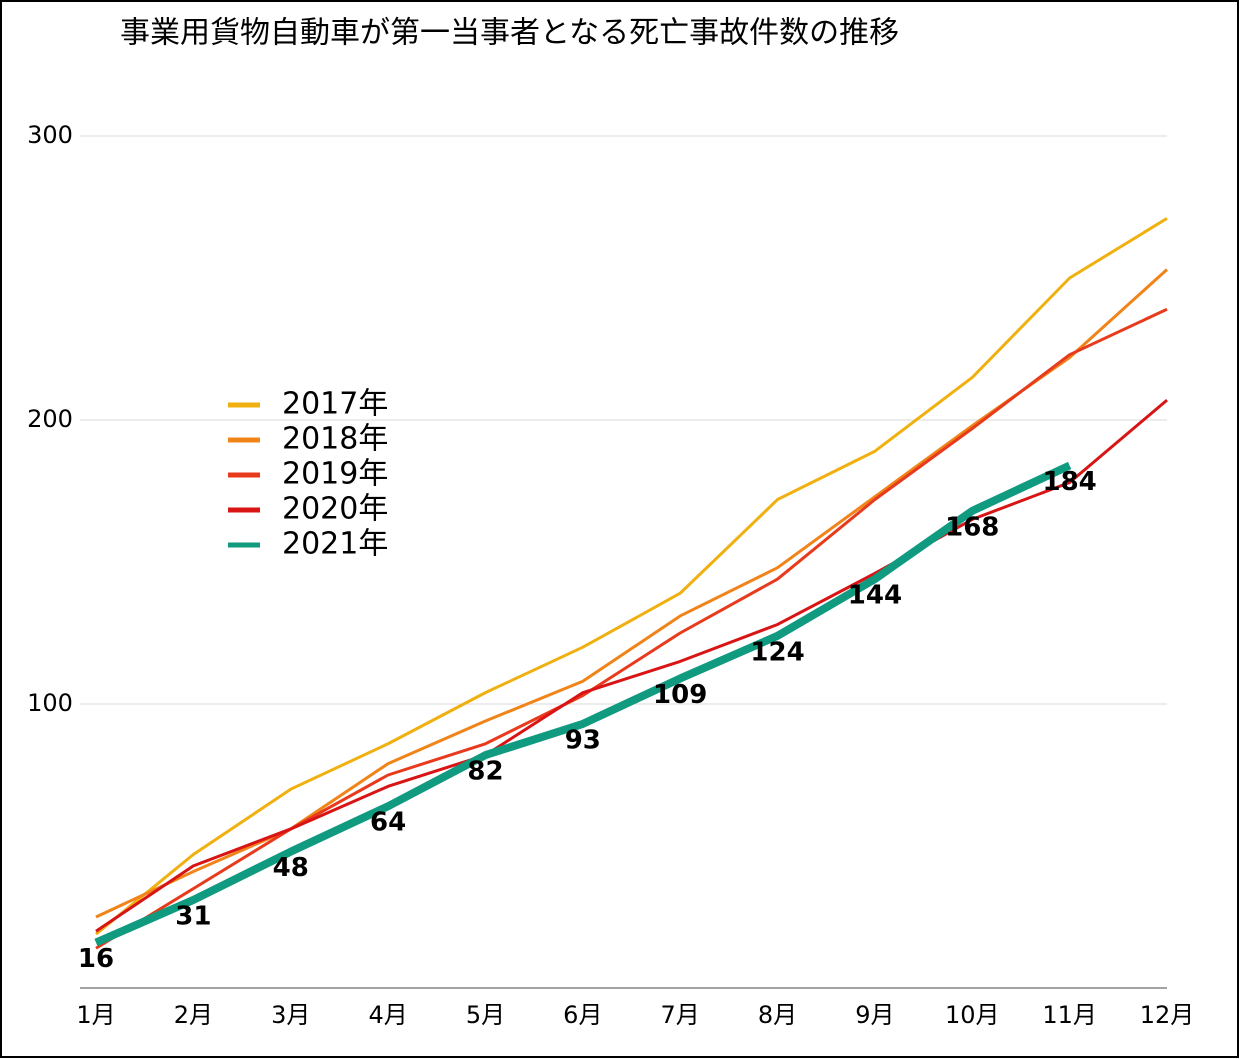 This screenshot has height=1059, width=1240. Describe the element at coordinates (96, 959) in the screenshot. I see `data-label: 16` at that location.